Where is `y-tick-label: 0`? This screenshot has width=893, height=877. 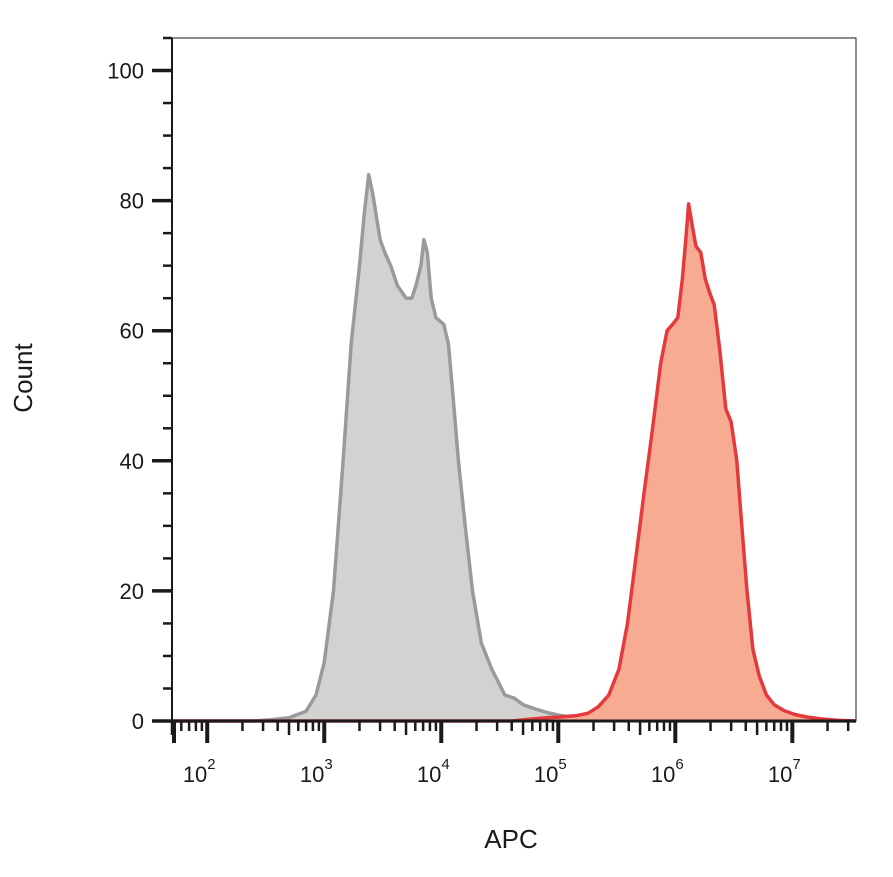 y-tick-label: 0 is located at coordinates (138, 721).